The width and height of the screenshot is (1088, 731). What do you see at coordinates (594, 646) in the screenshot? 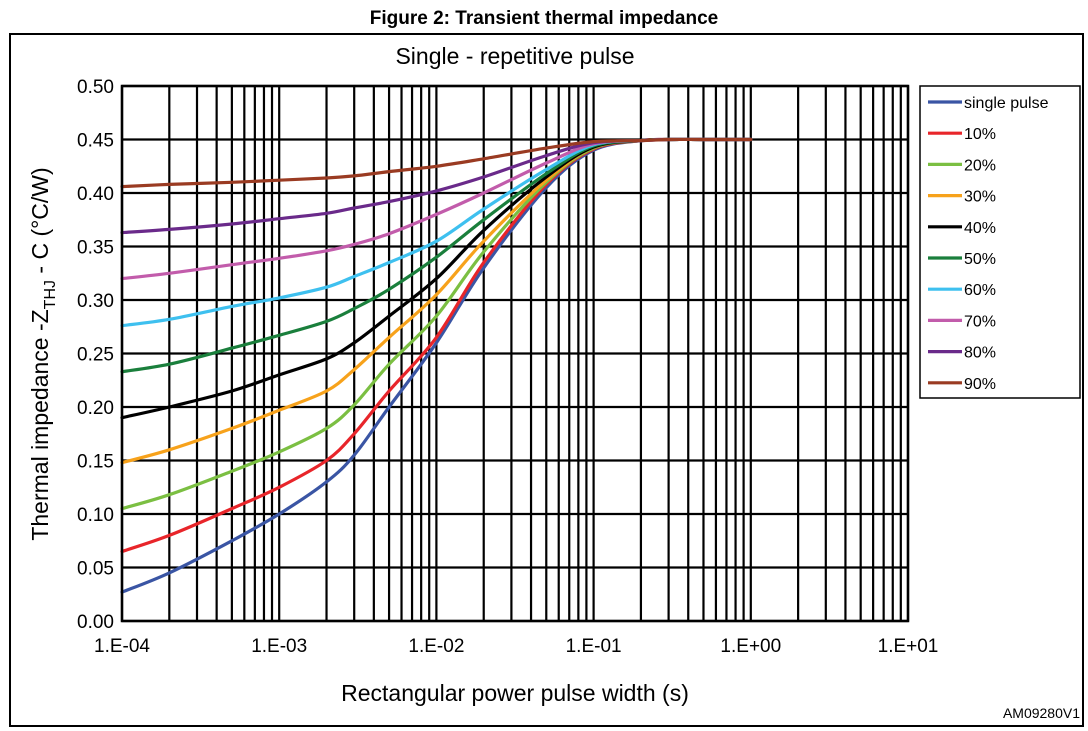
I see `x-tick-label: 1.E-01` at bounding box center [594, 646].